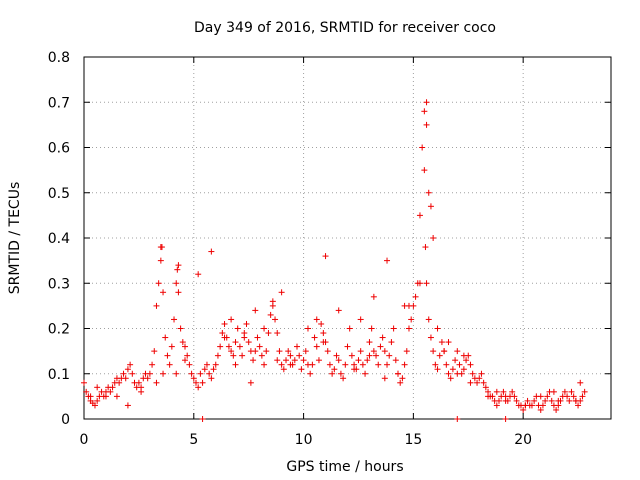 The image size is (640, 480). Describe the element at coordinates (59, 375) in the screenshot. I see `y-tick-label: 0.1` at that location.